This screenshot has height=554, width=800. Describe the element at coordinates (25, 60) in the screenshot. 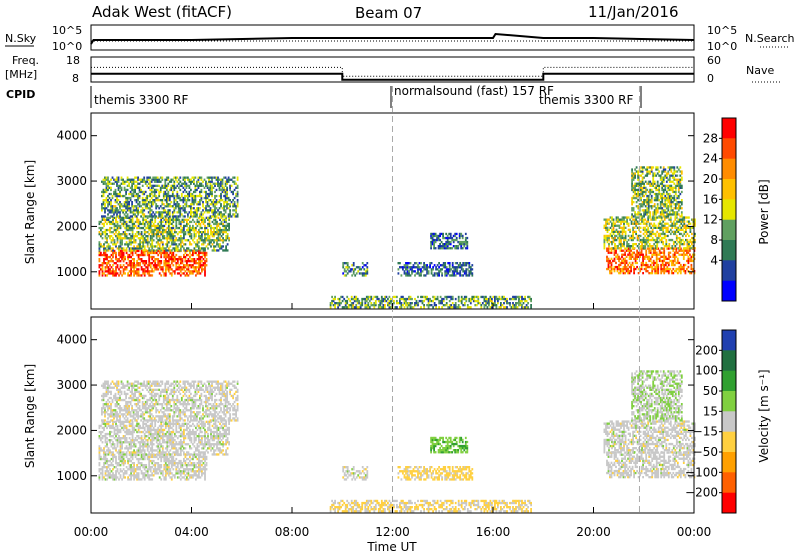

I see `freq-label: Freq.` at that location.